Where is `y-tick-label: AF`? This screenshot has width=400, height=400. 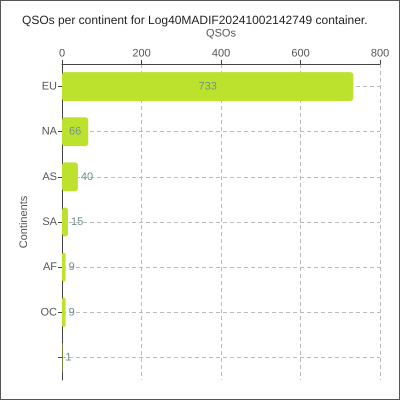
y-tick-label: AF is located at coordinates (50, 267).